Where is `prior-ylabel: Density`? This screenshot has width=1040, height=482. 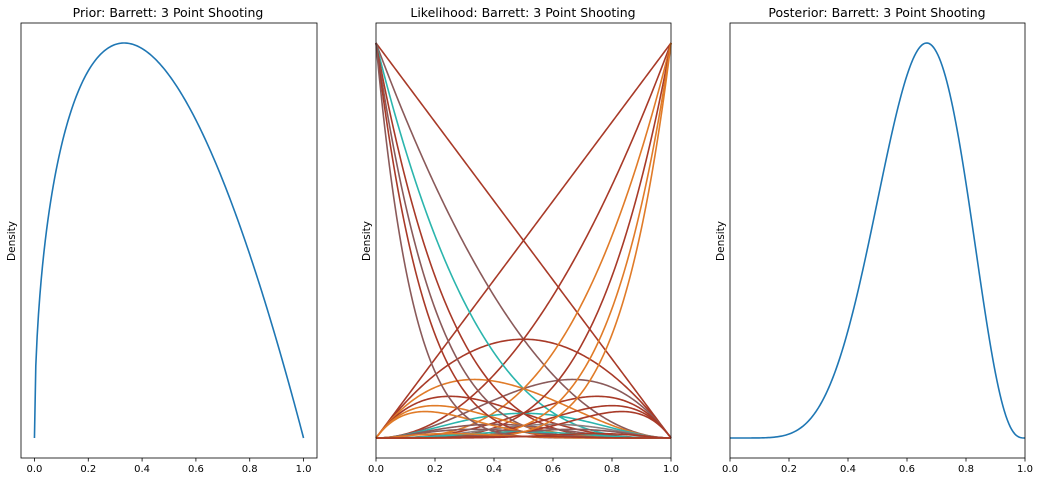 prior-ylabel: Density is located at coordinates (12, 241).